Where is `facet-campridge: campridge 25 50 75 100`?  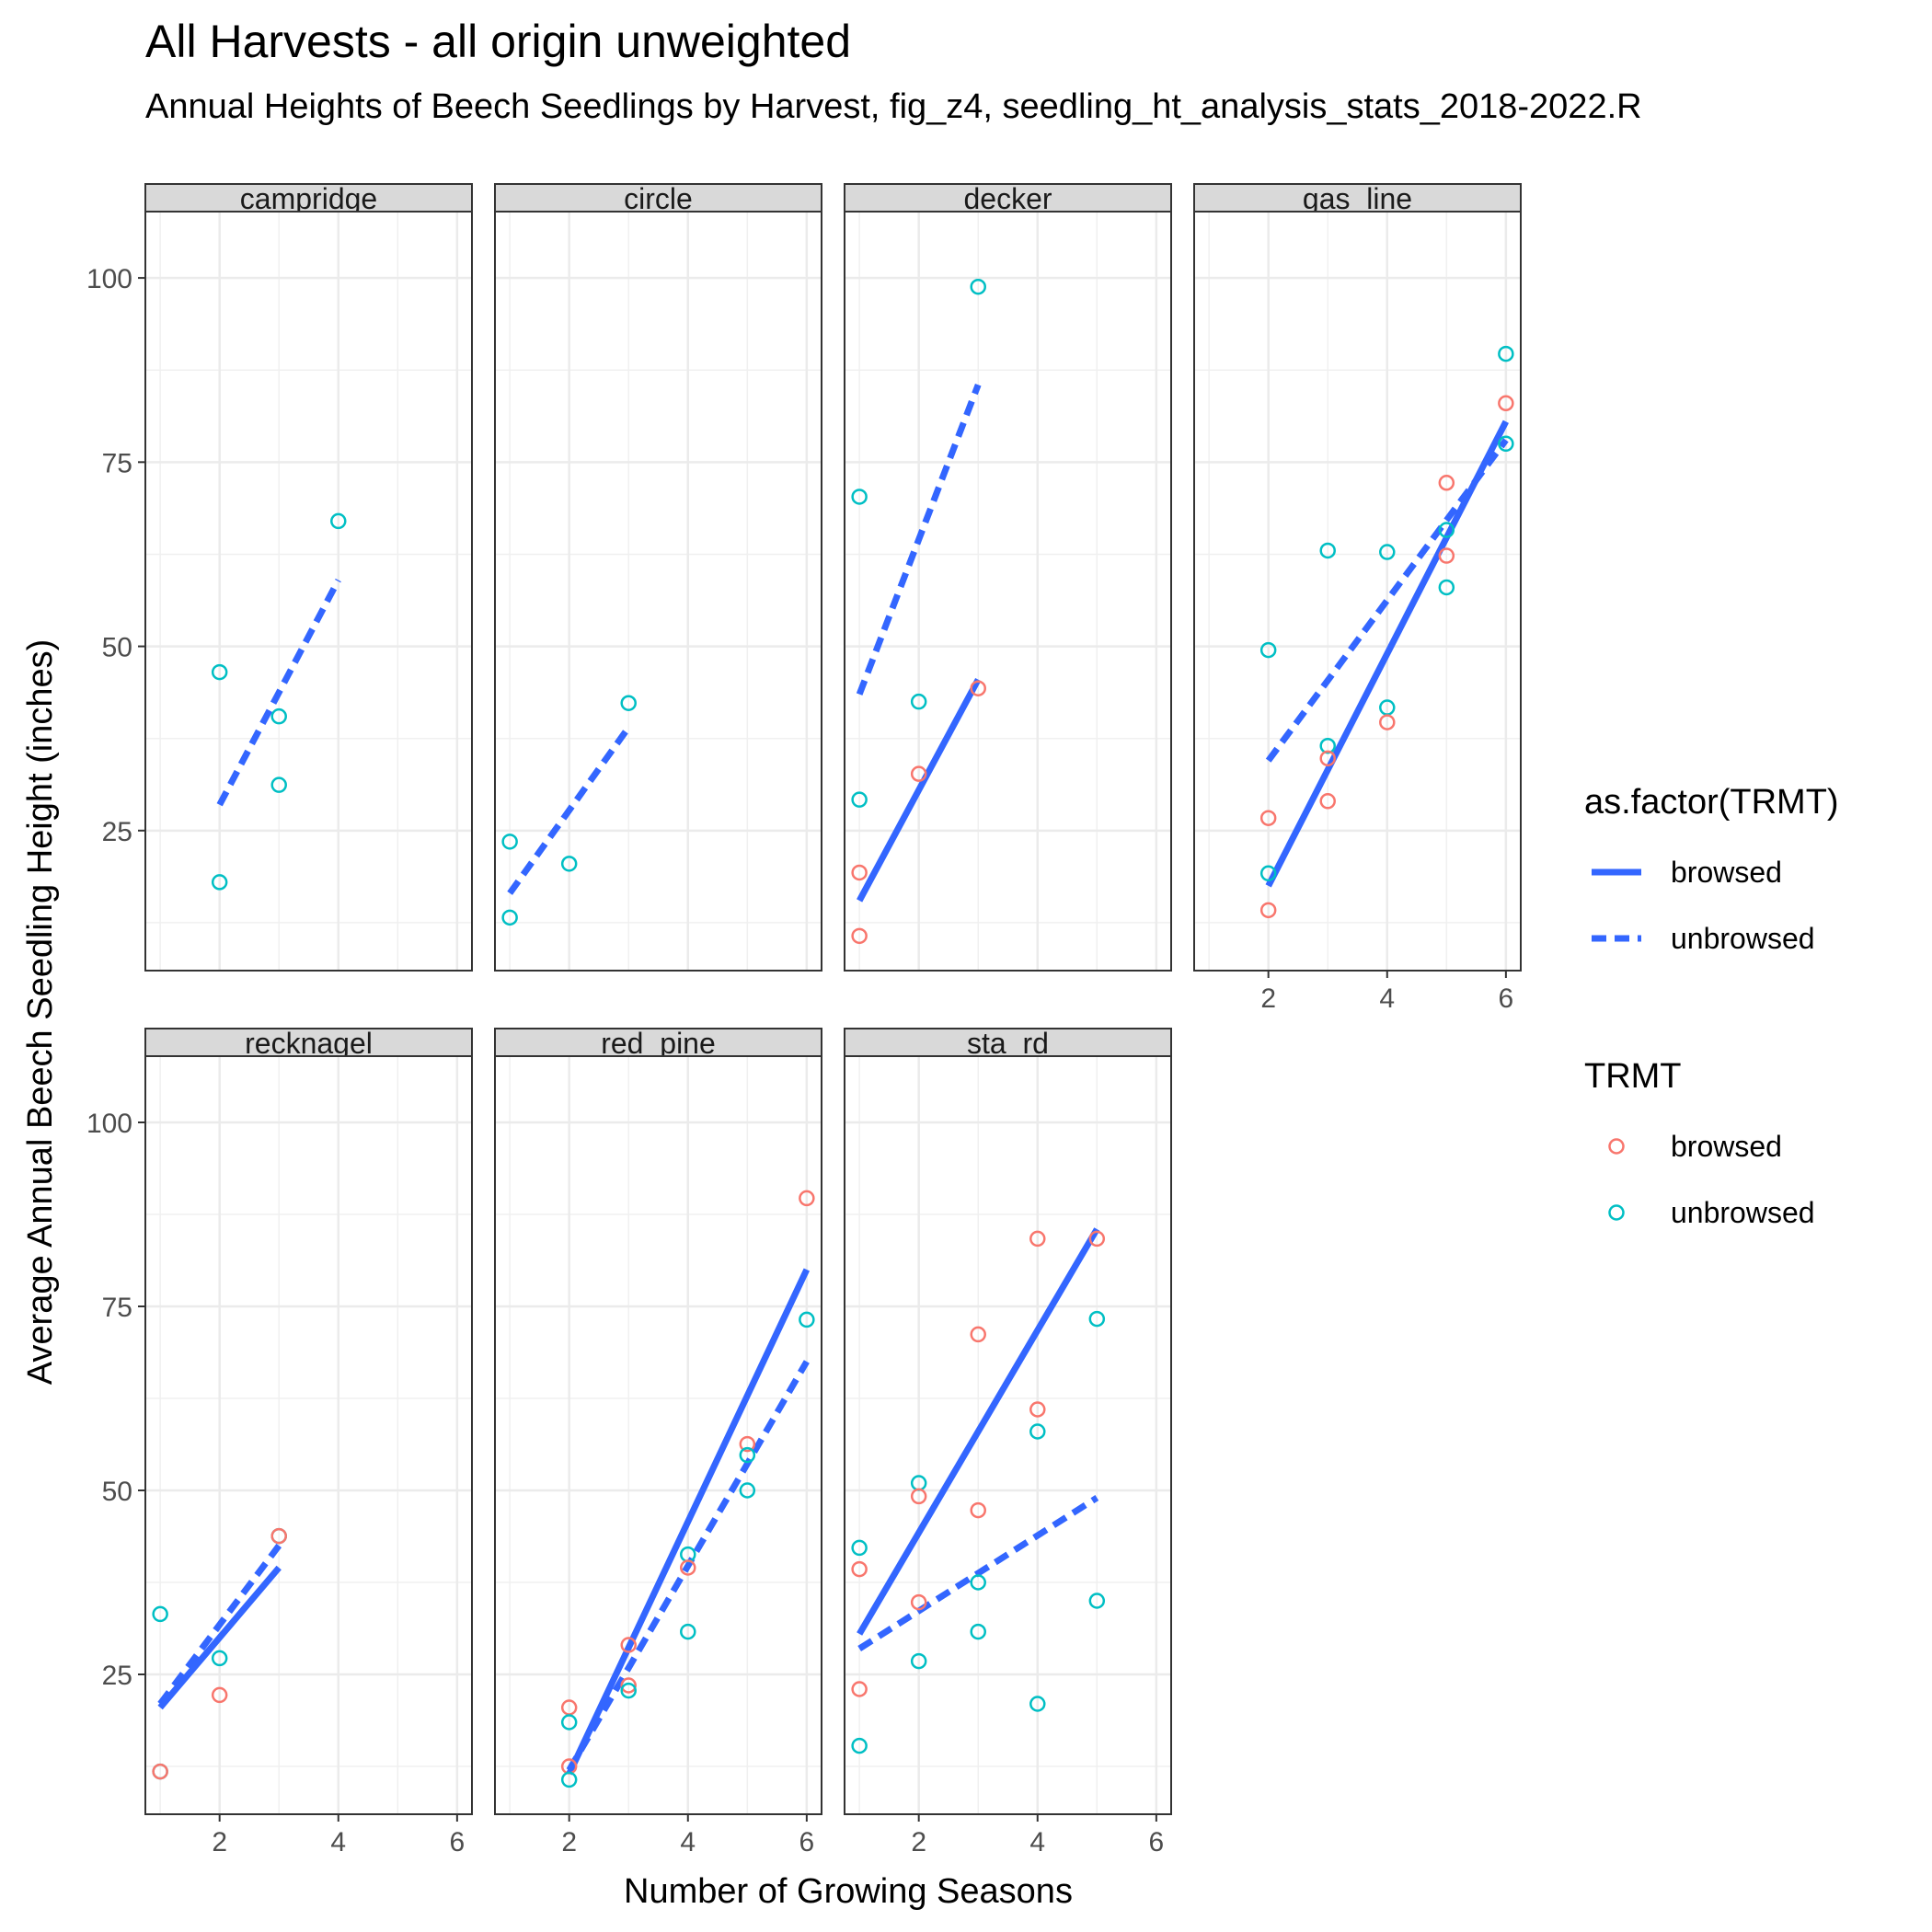 facet-campridge: campridge 25 50 75 100 is located at coordinates (279, 577).